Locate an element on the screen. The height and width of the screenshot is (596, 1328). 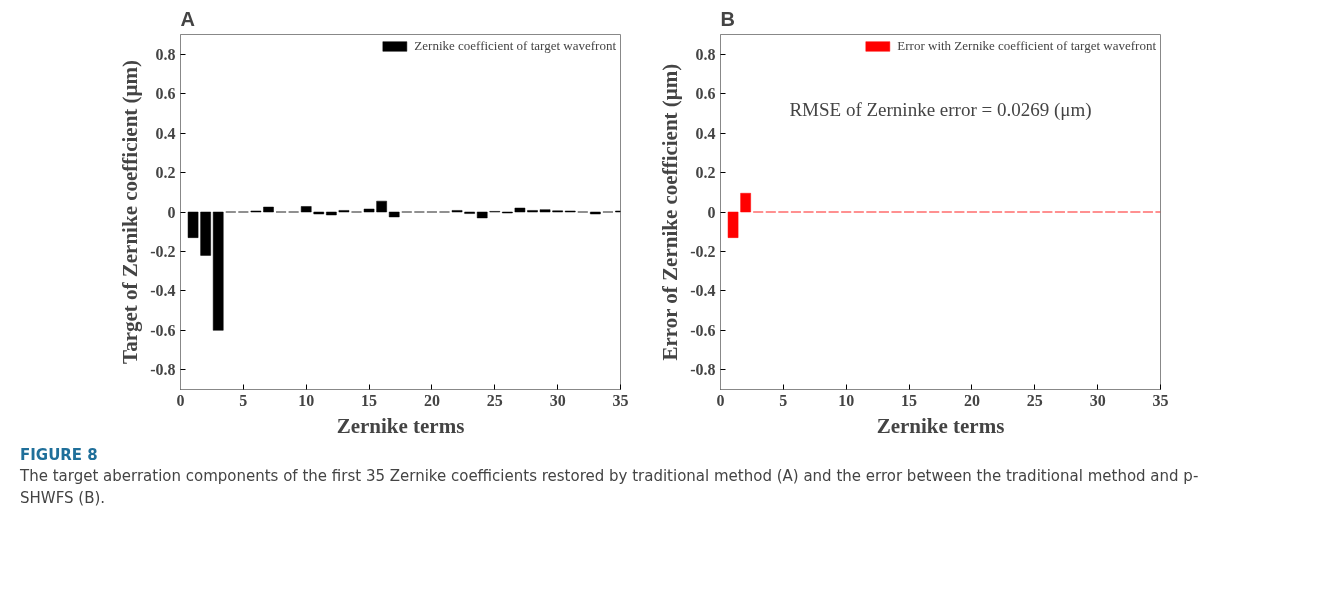
chart-title: A is located at coordinates (187, 18).